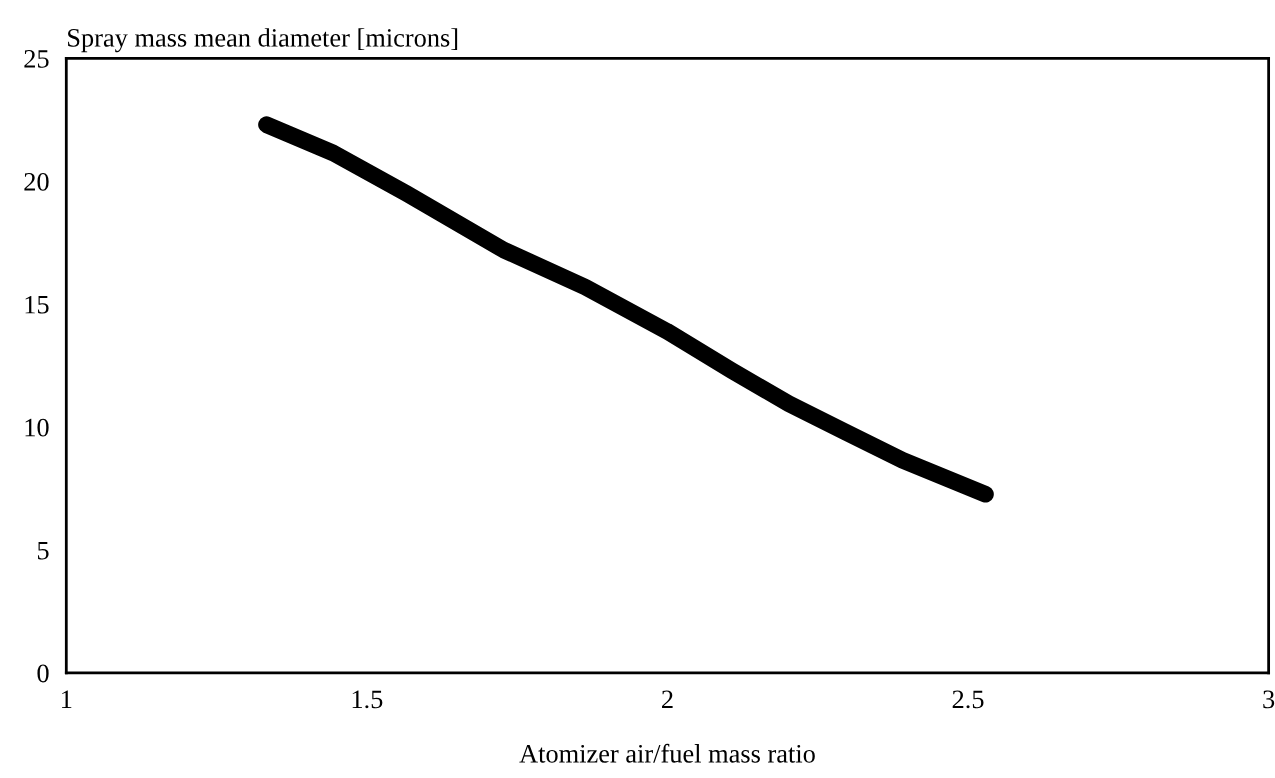 The image size is (1275, 778). I want to click on y-axis-title: Spray mass mean diameter [microns], so click(263, 40).